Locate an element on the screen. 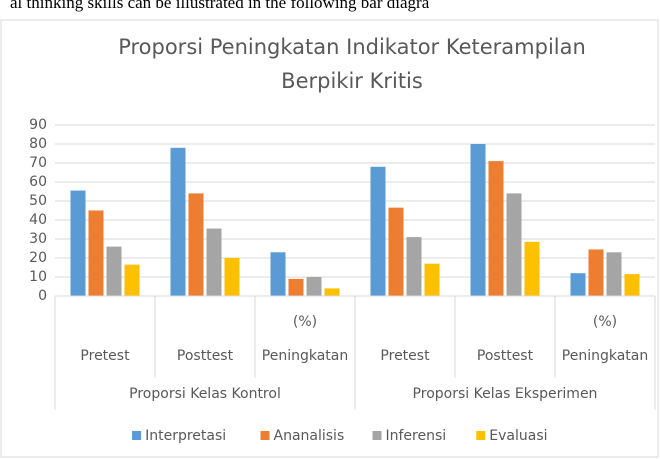  y-tick-label: 90 is located at coordinates (38, 125).